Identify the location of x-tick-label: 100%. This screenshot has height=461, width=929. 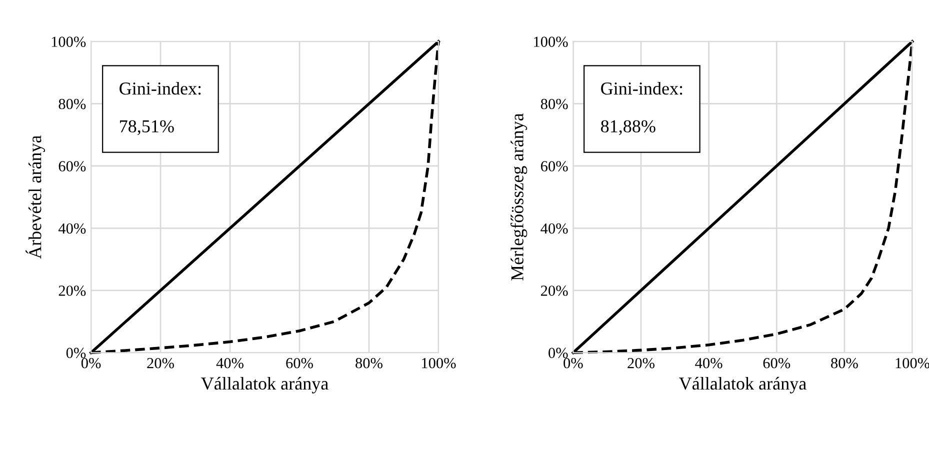
(439, 363).